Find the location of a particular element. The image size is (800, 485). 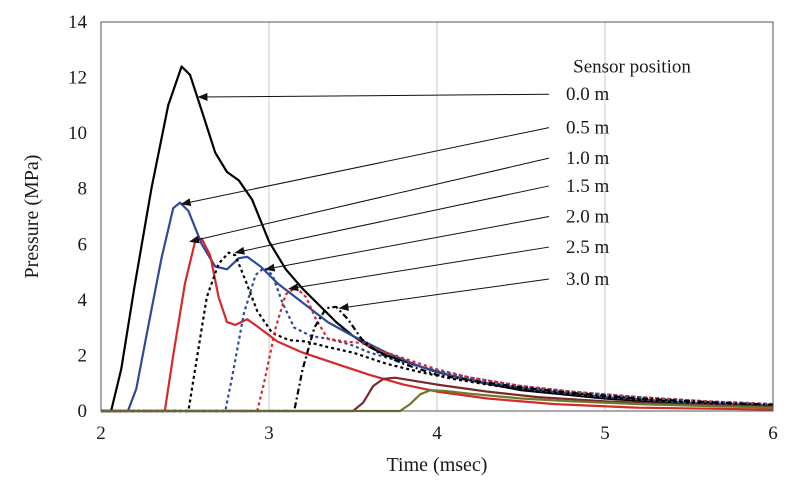

legend-label-2-0m: 2.0 m is located at coordinates (588, 217).